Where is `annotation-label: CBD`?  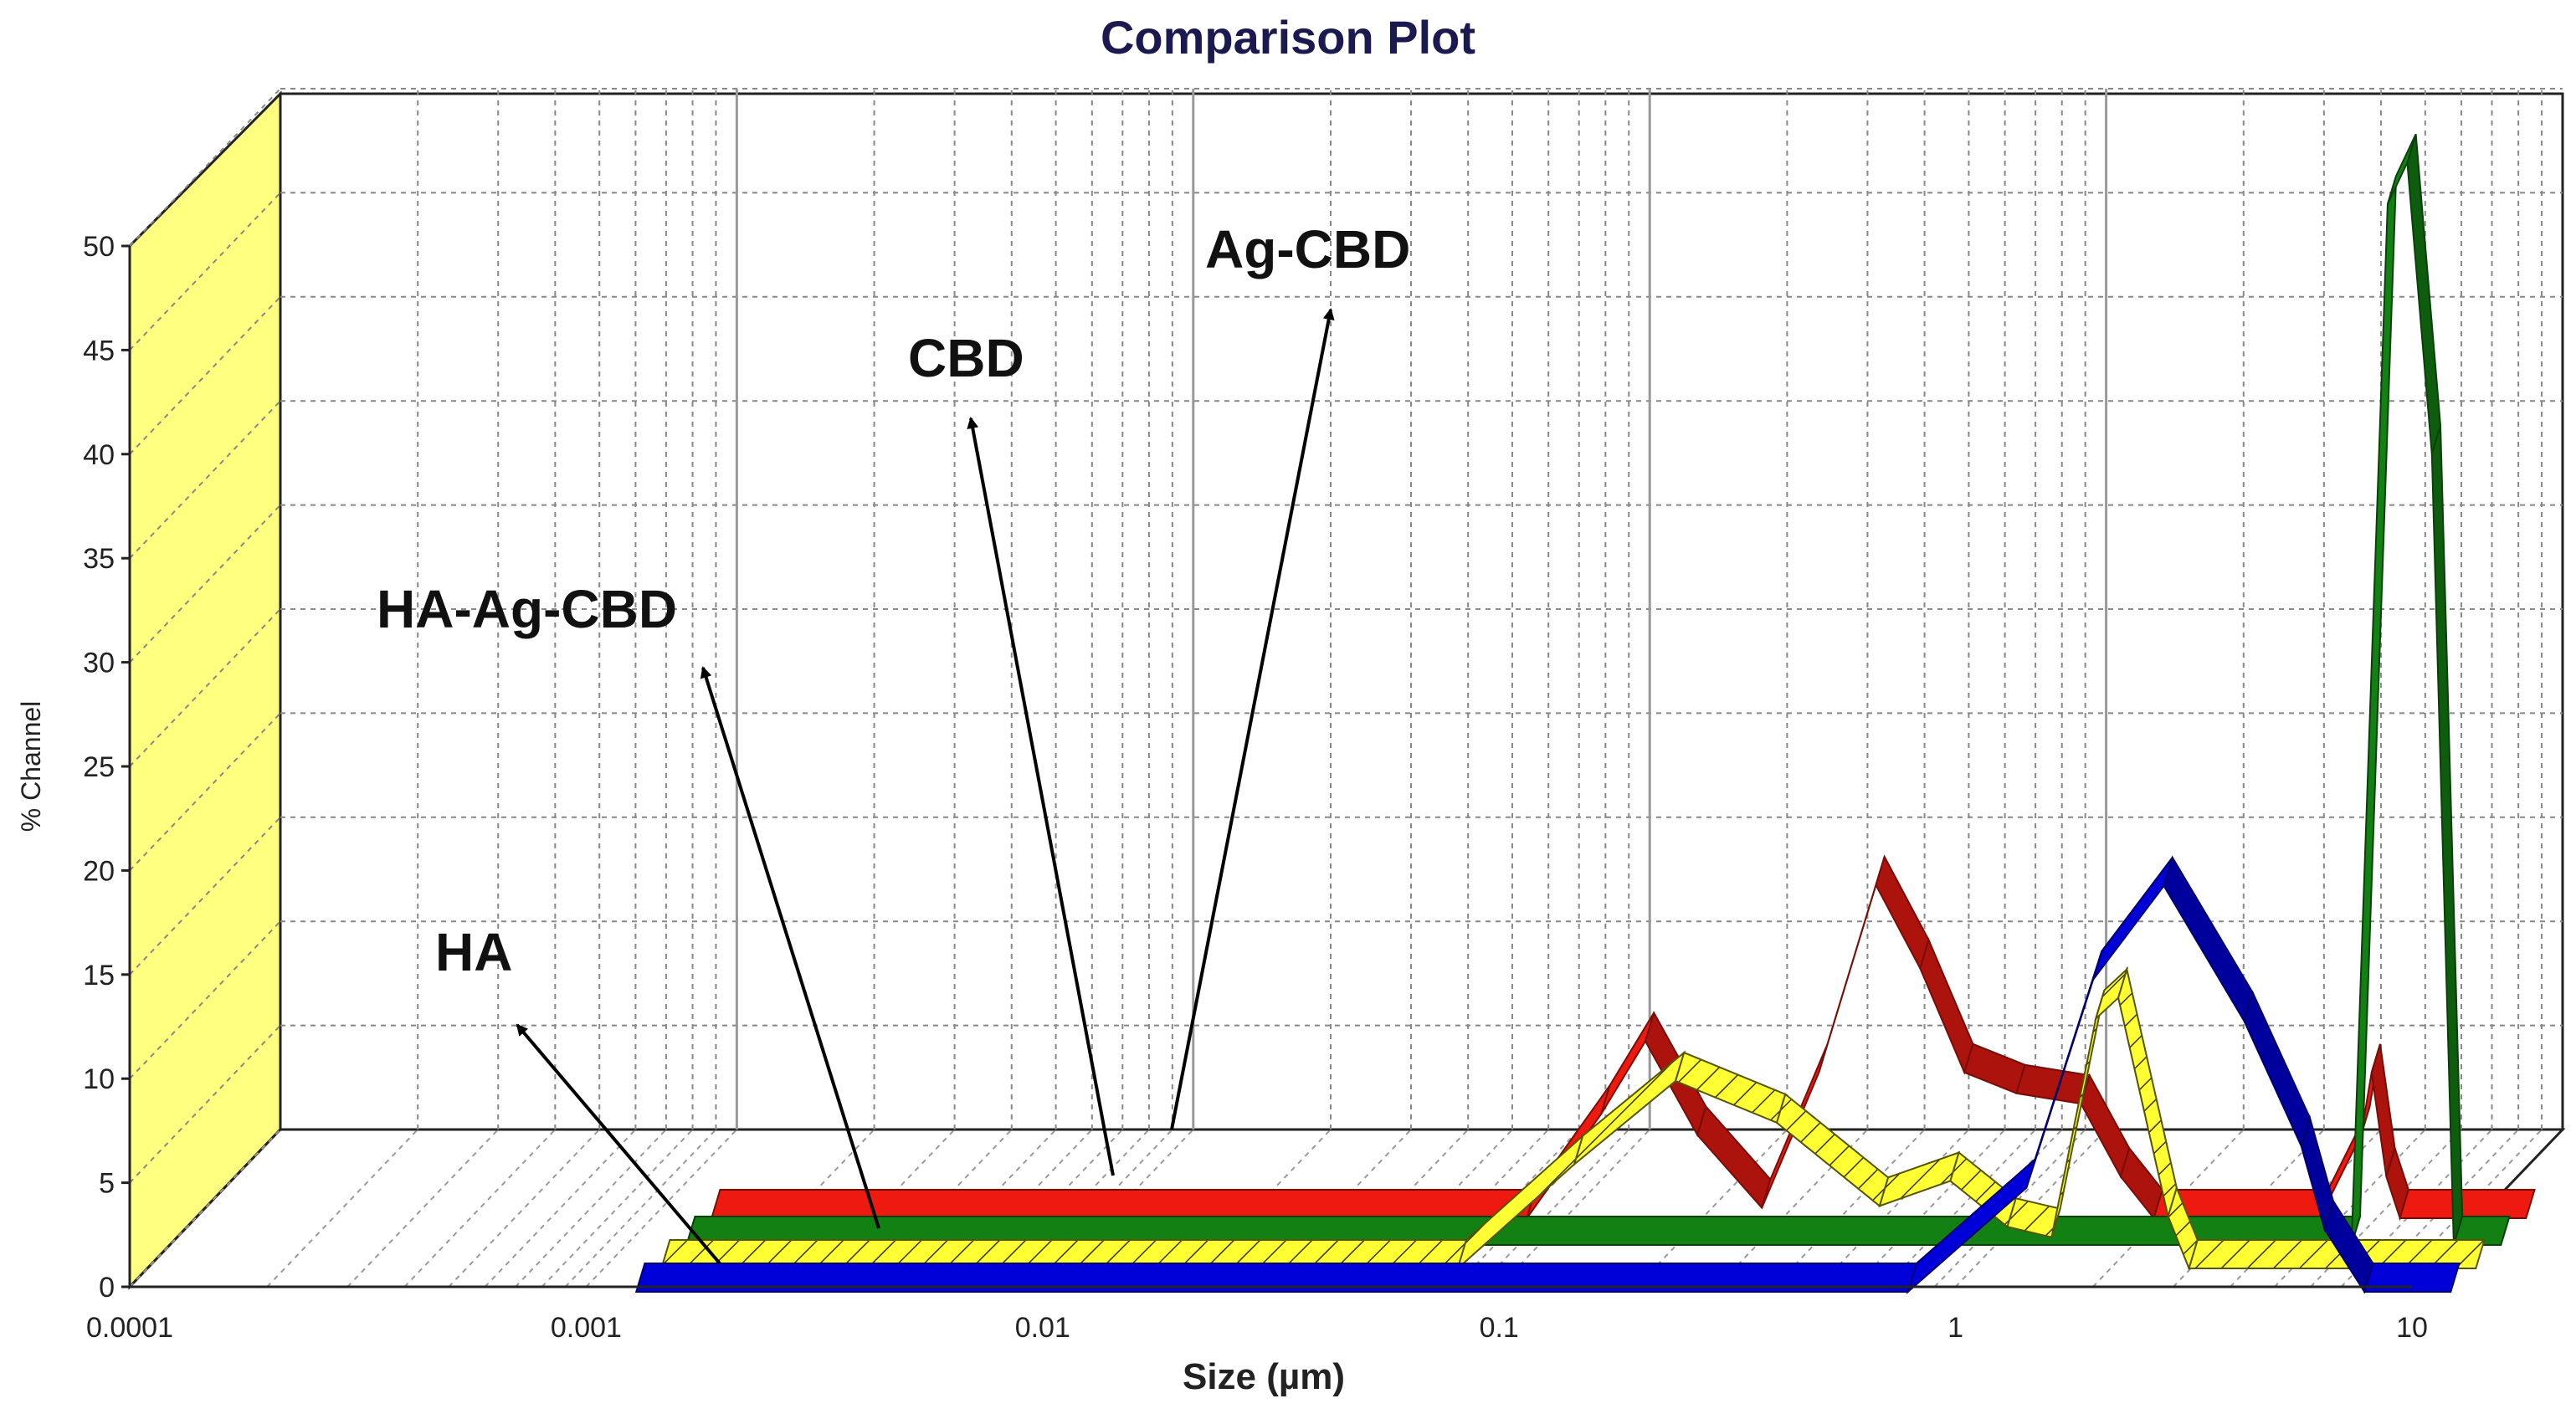
annotation-label: CBD is located at coordinates (966, 358).